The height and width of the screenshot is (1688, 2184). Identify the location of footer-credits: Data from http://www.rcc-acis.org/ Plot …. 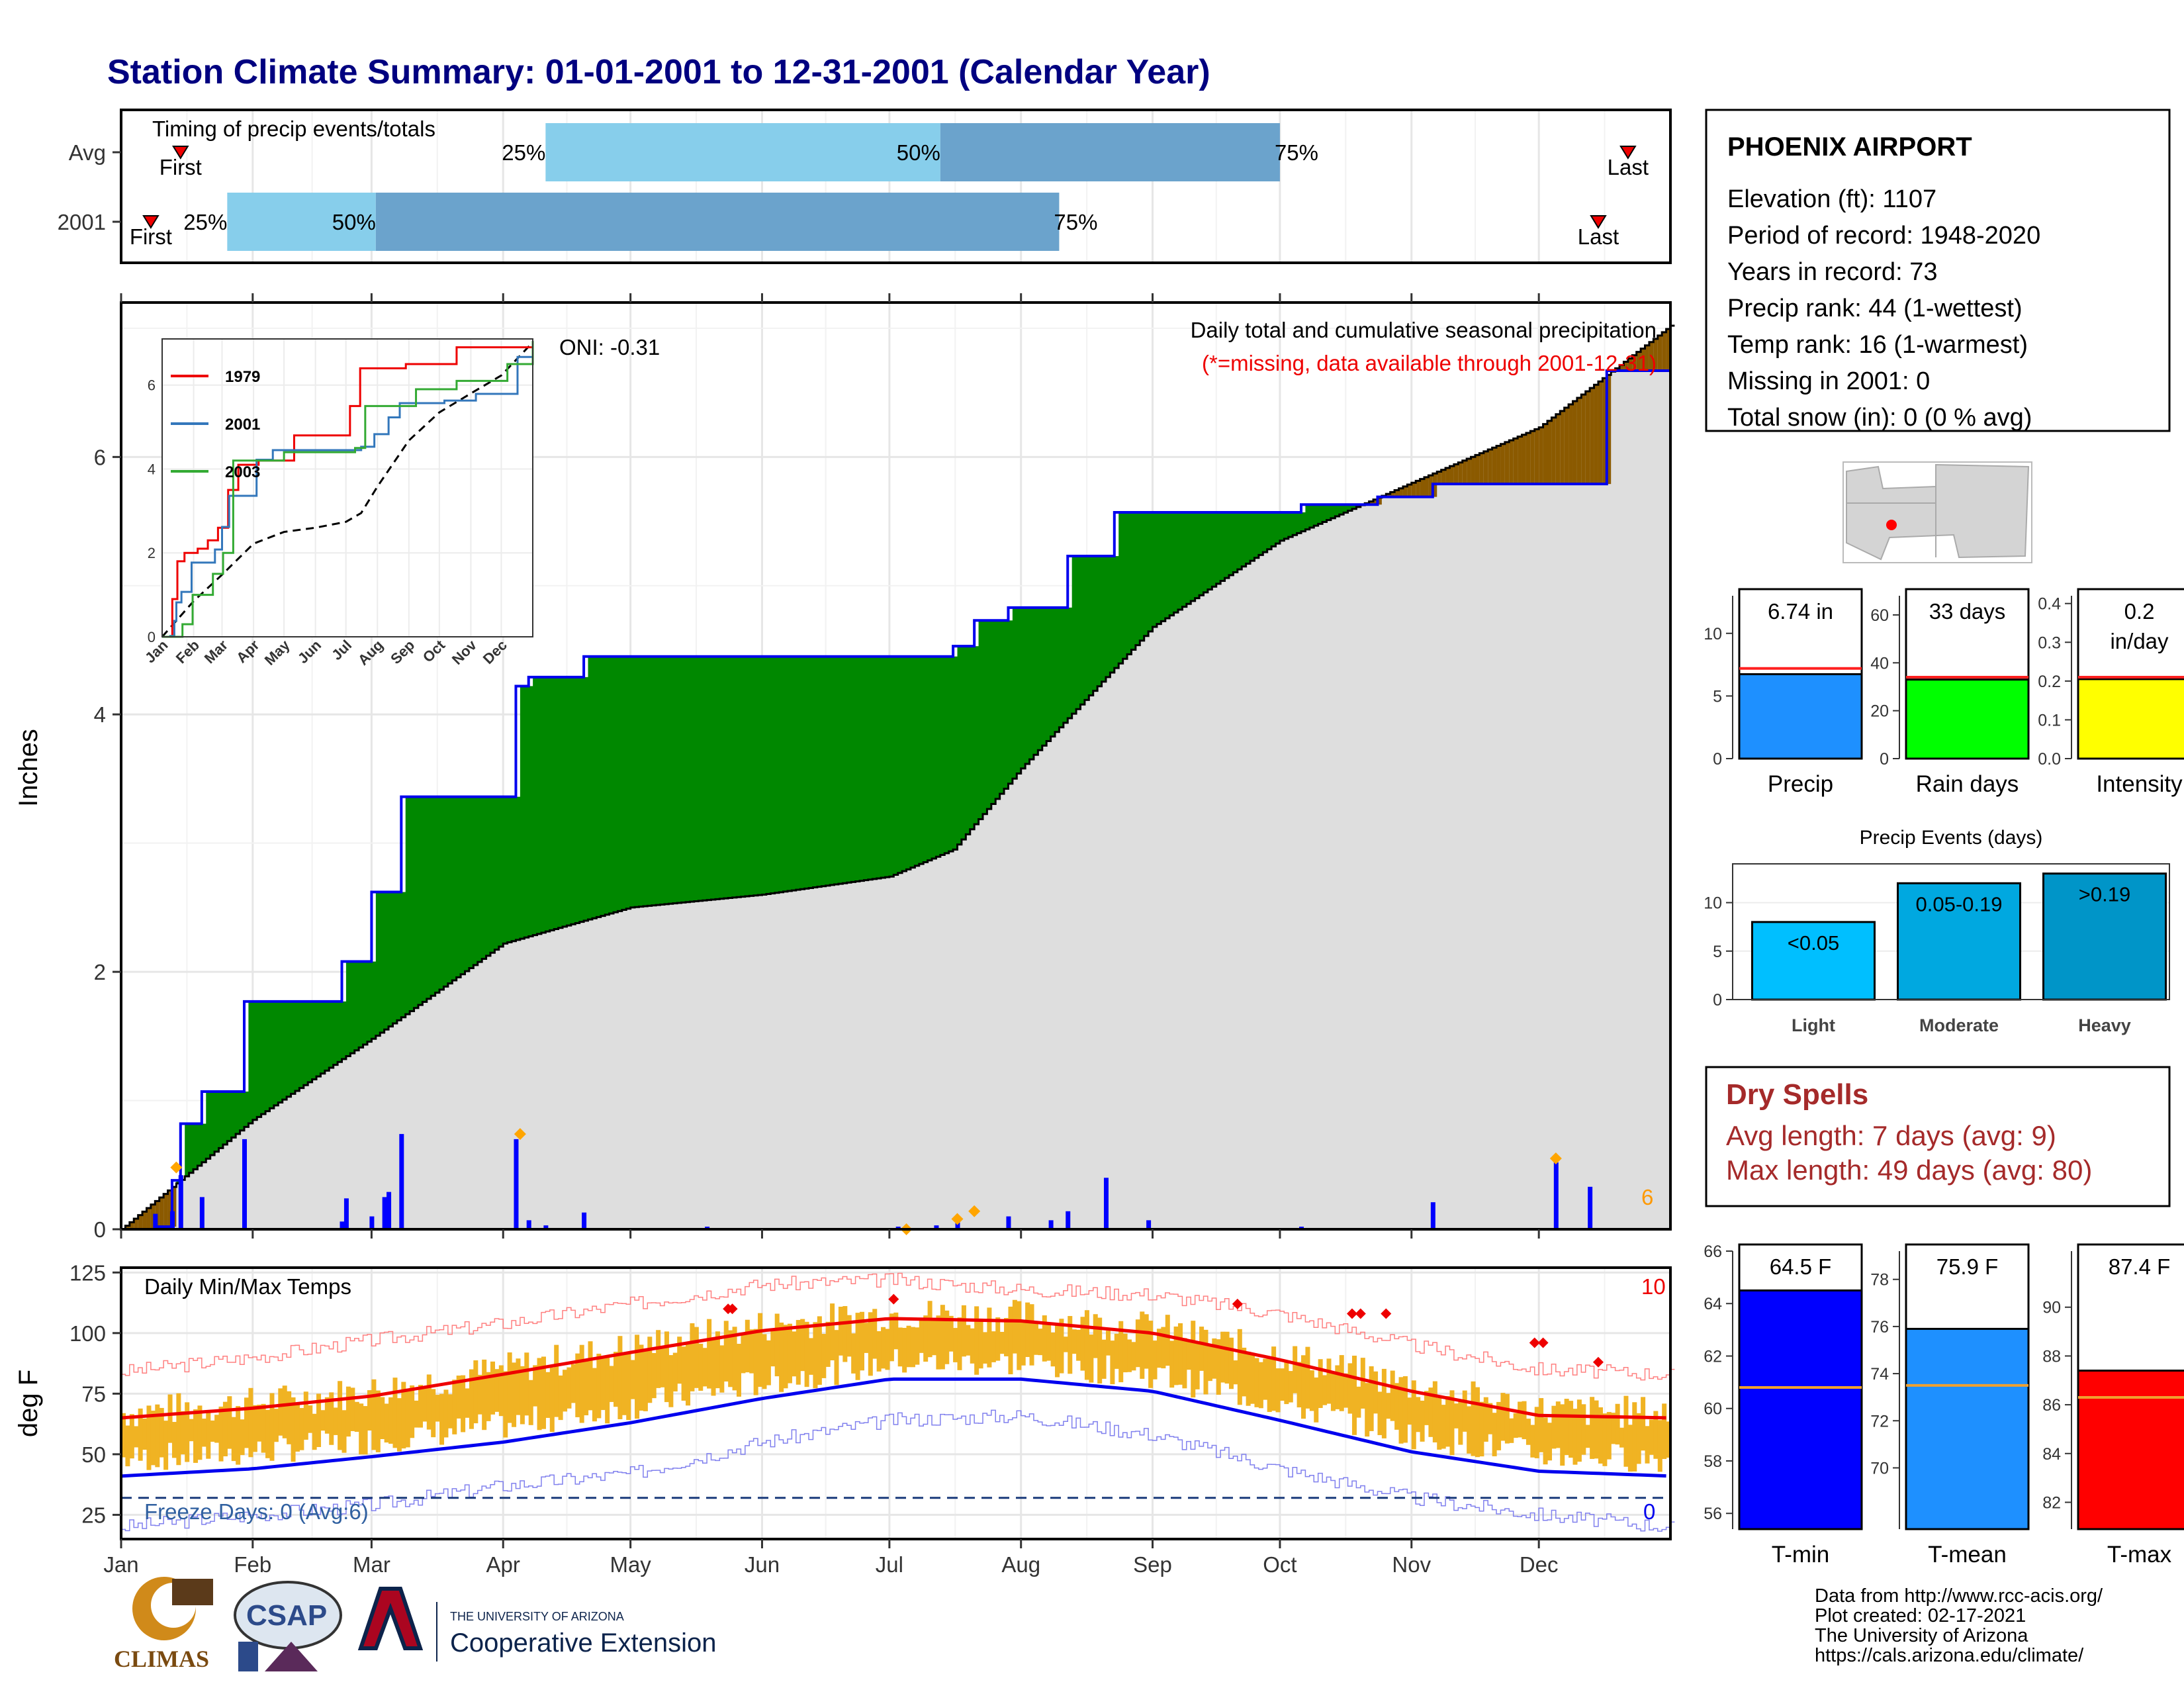
(1959, 1625).